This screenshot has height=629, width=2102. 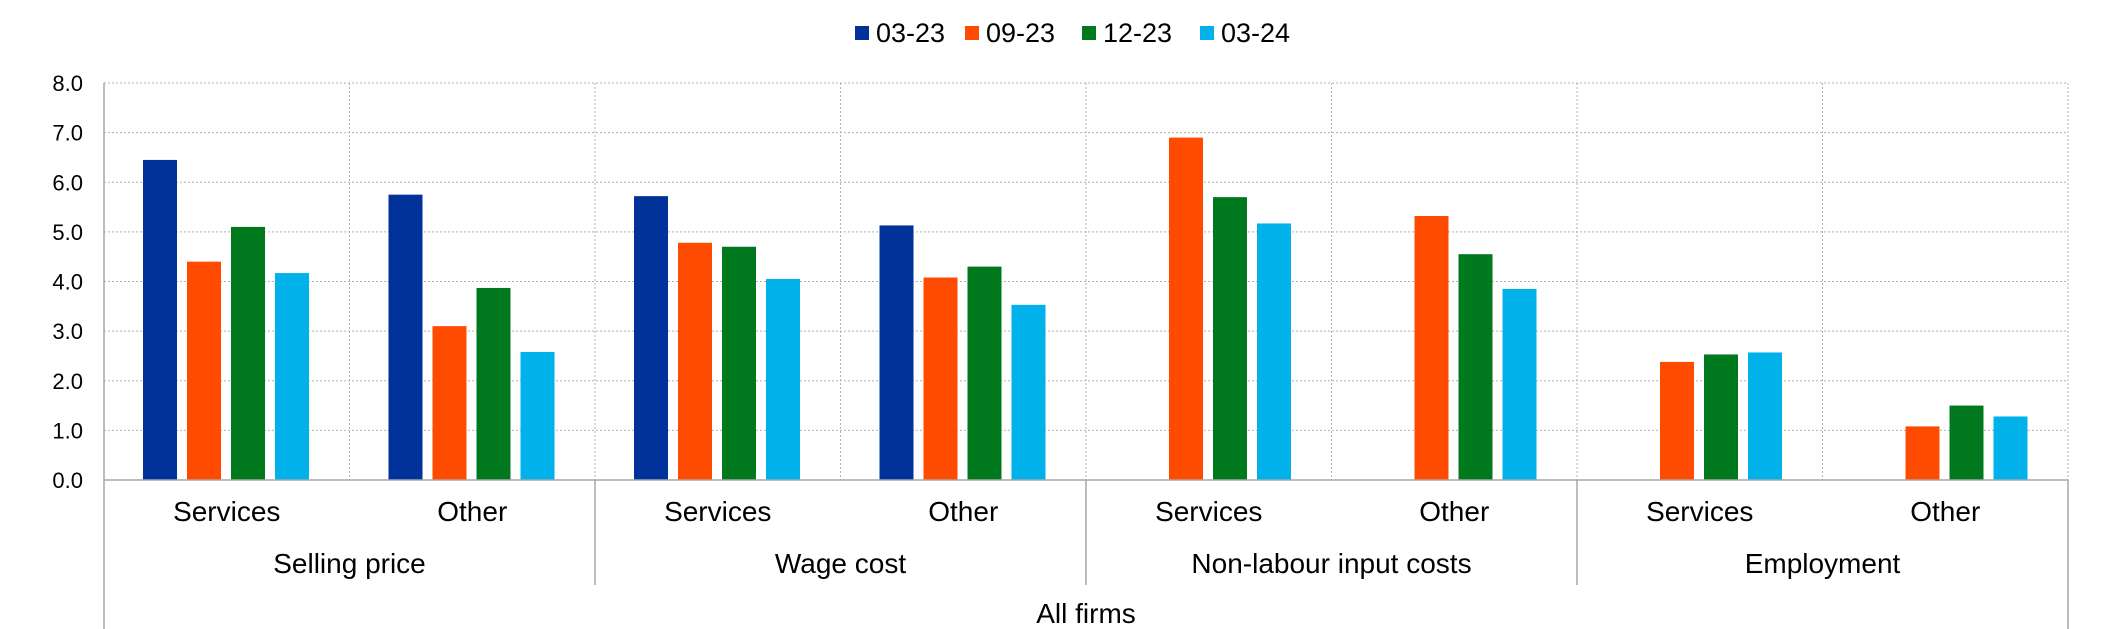 What do you see at coordinates (1086, 613) in the screenshot?
I see `x-top-group-label: All firms` at bounding box center [1086, 613].